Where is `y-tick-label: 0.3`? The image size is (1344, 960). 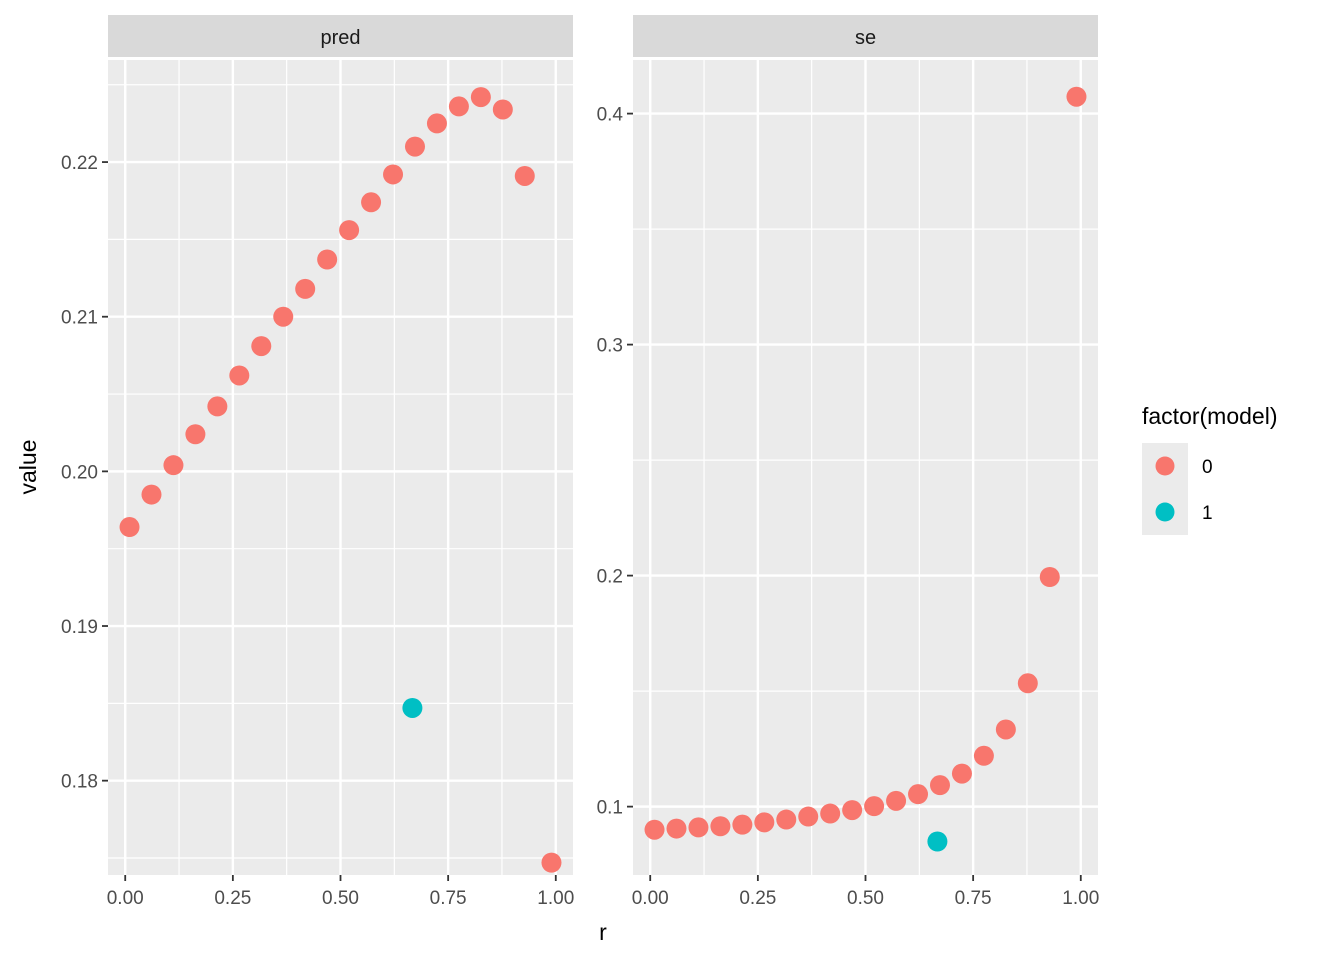
y-tick-label: 0.3 is located at coordinates (610, 346).